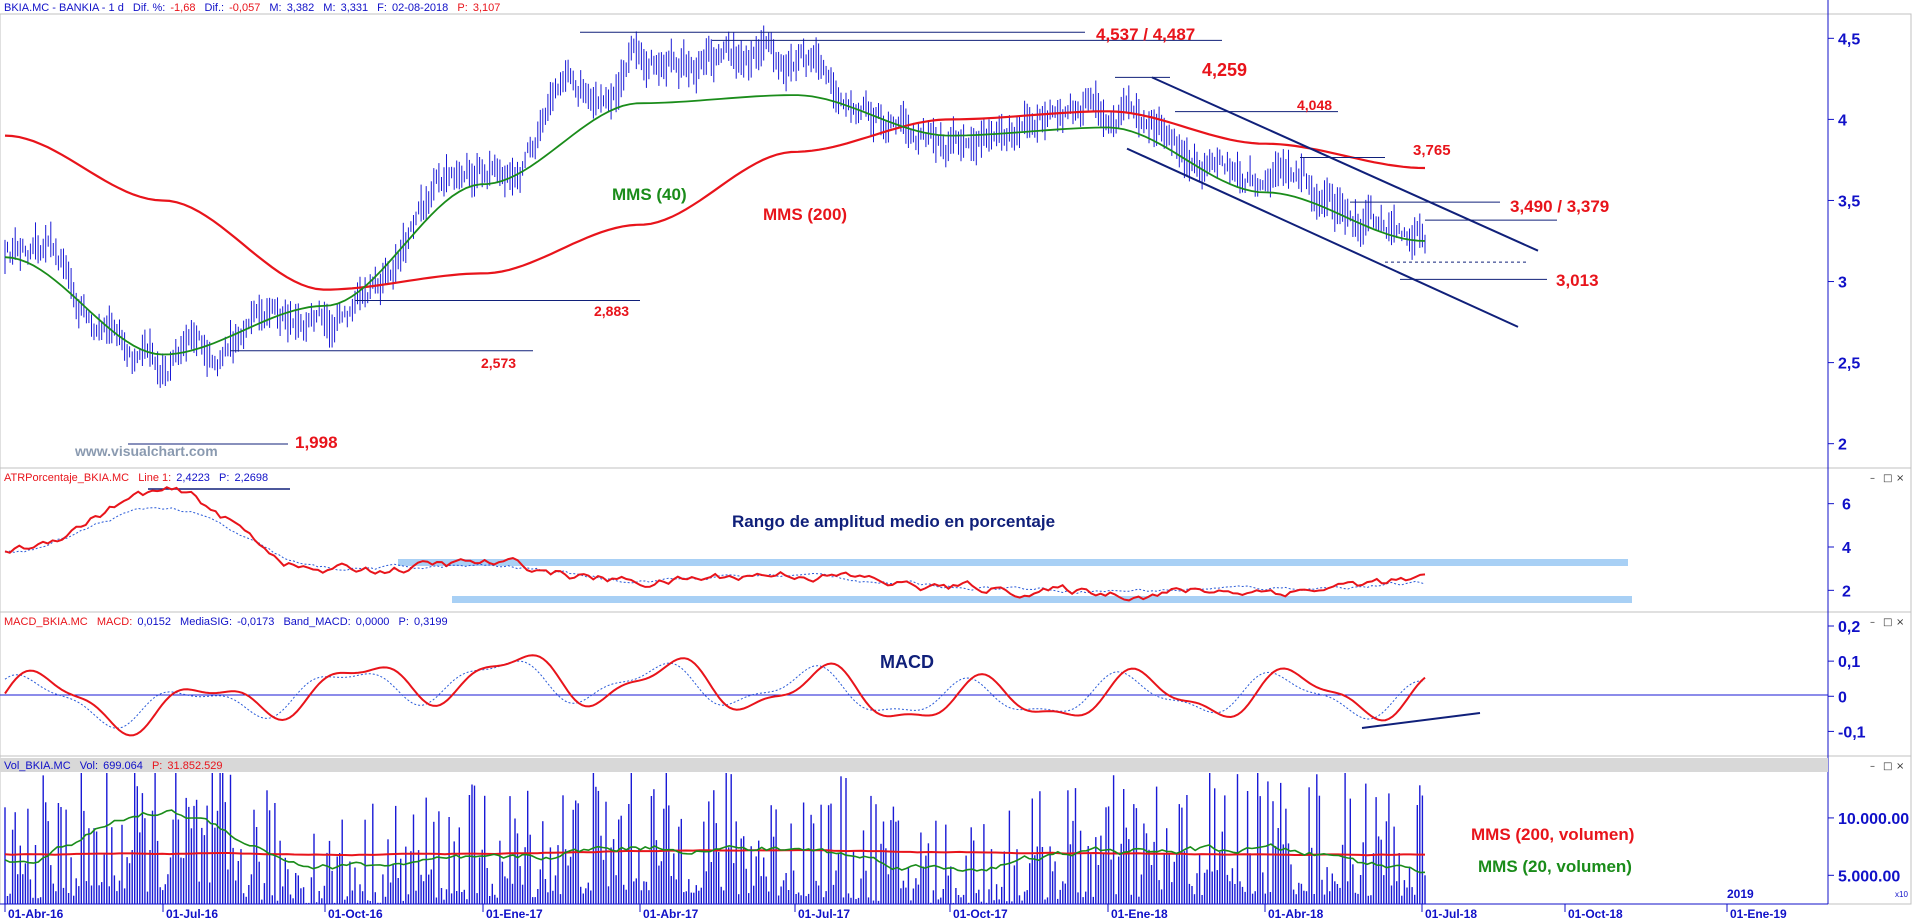  What do you see at coordinates (1559, 206) in the screenshot?
I see `level-label-3490: 3,490 / 3,379` at bounding box center [1559, 206].